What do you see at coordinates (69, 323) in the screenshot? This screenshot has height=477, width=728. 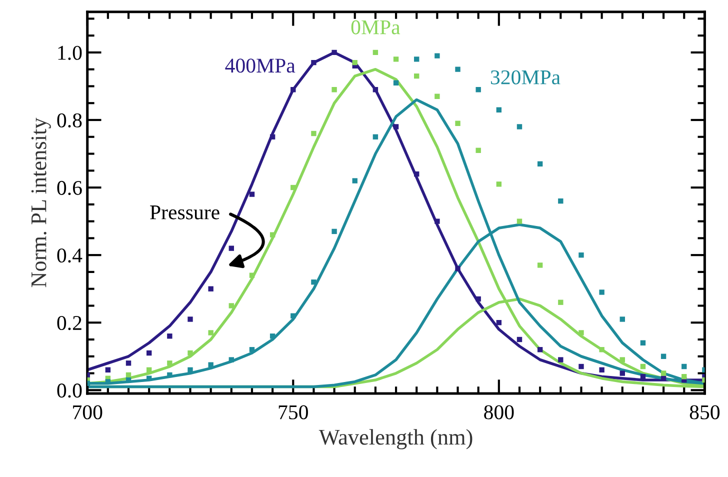 I see `y-tick-label: 0.2` at bounding box center [69, 323].